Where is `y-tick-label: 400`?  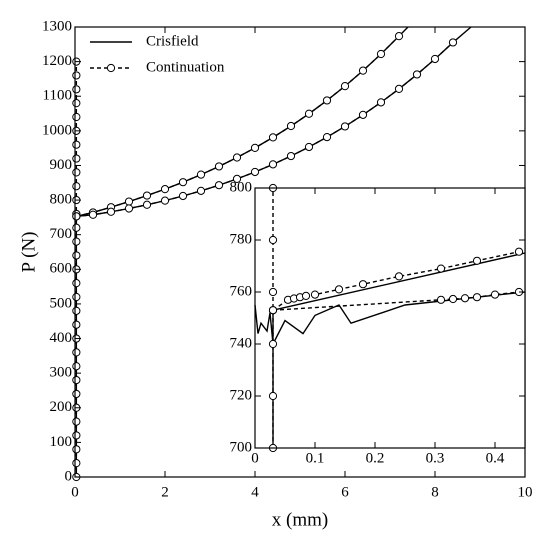
y-tick-label: 400 is located at coordinates (61, 338).